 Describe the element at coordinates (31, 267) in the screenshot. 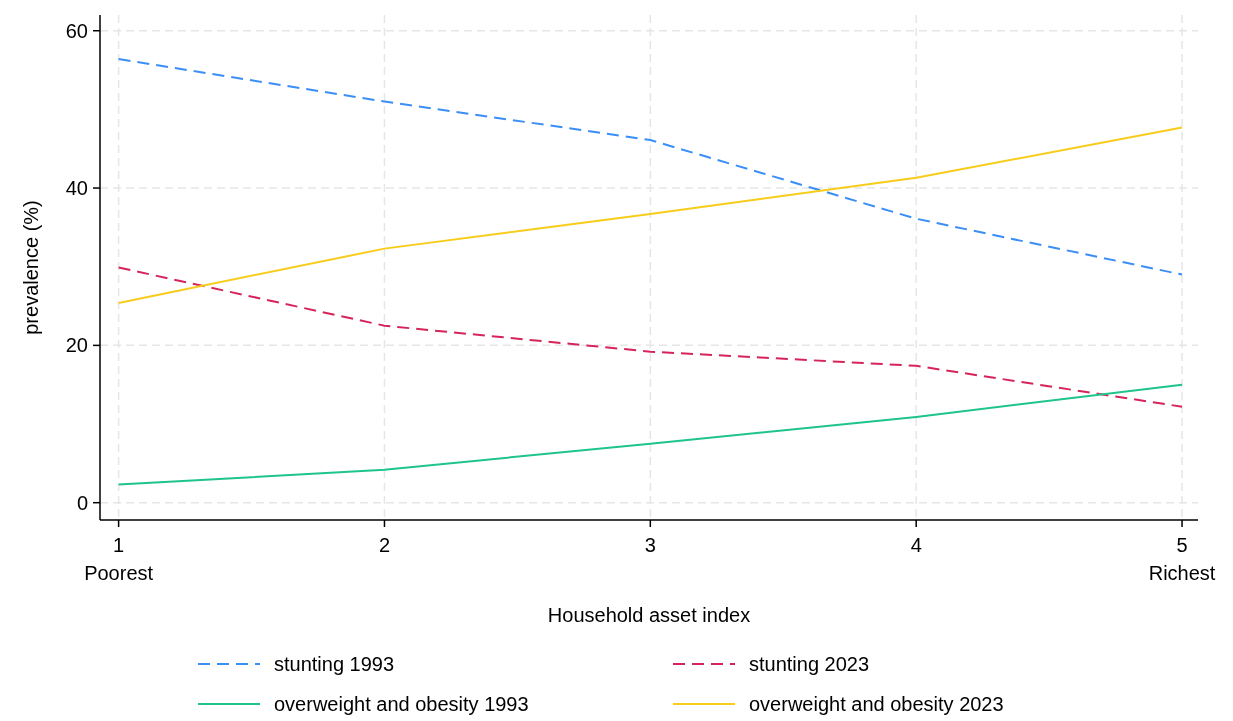

I see `y-axis-title: prevalence (%)` at that location.